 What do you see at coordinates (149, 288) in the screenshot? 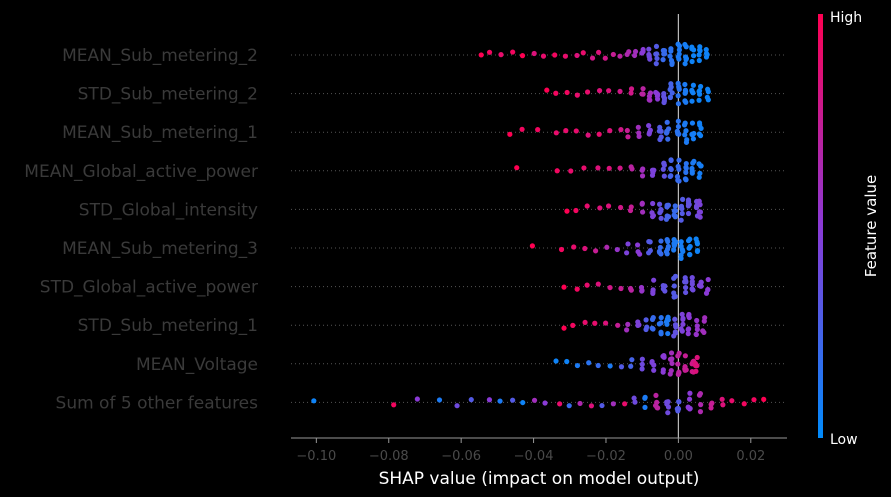
I see `feature-label: STD_Global_active_power` at bounding box center [149, 288].